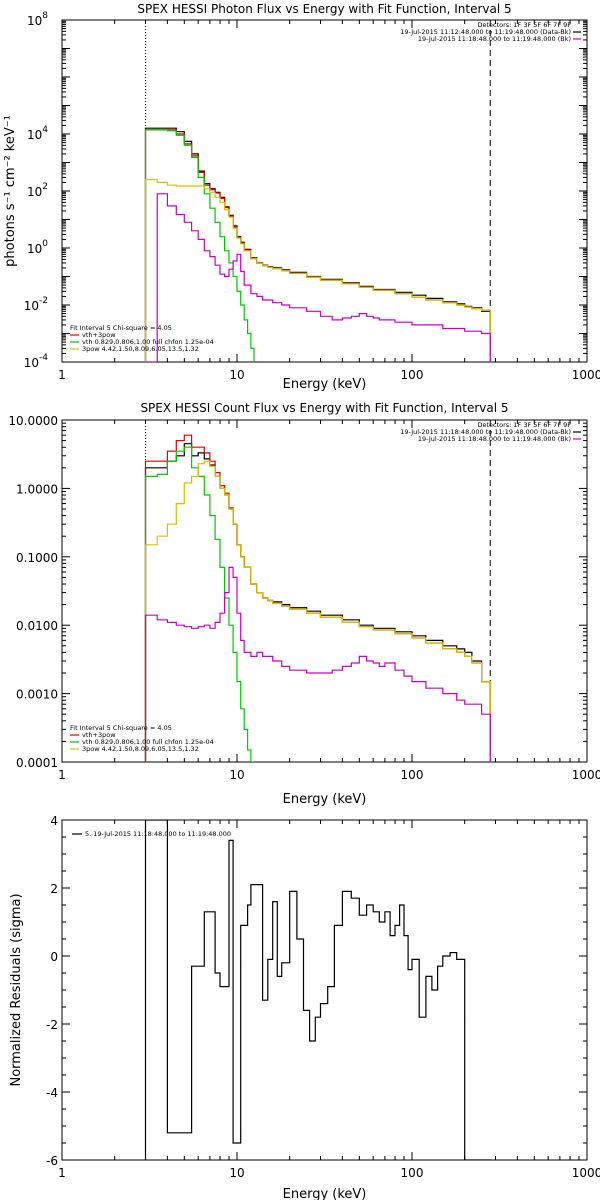 The width and height of the screenshot is (600, 1200). I want to click on y-tick-label: 10⁻⁴, so click(36, 361).